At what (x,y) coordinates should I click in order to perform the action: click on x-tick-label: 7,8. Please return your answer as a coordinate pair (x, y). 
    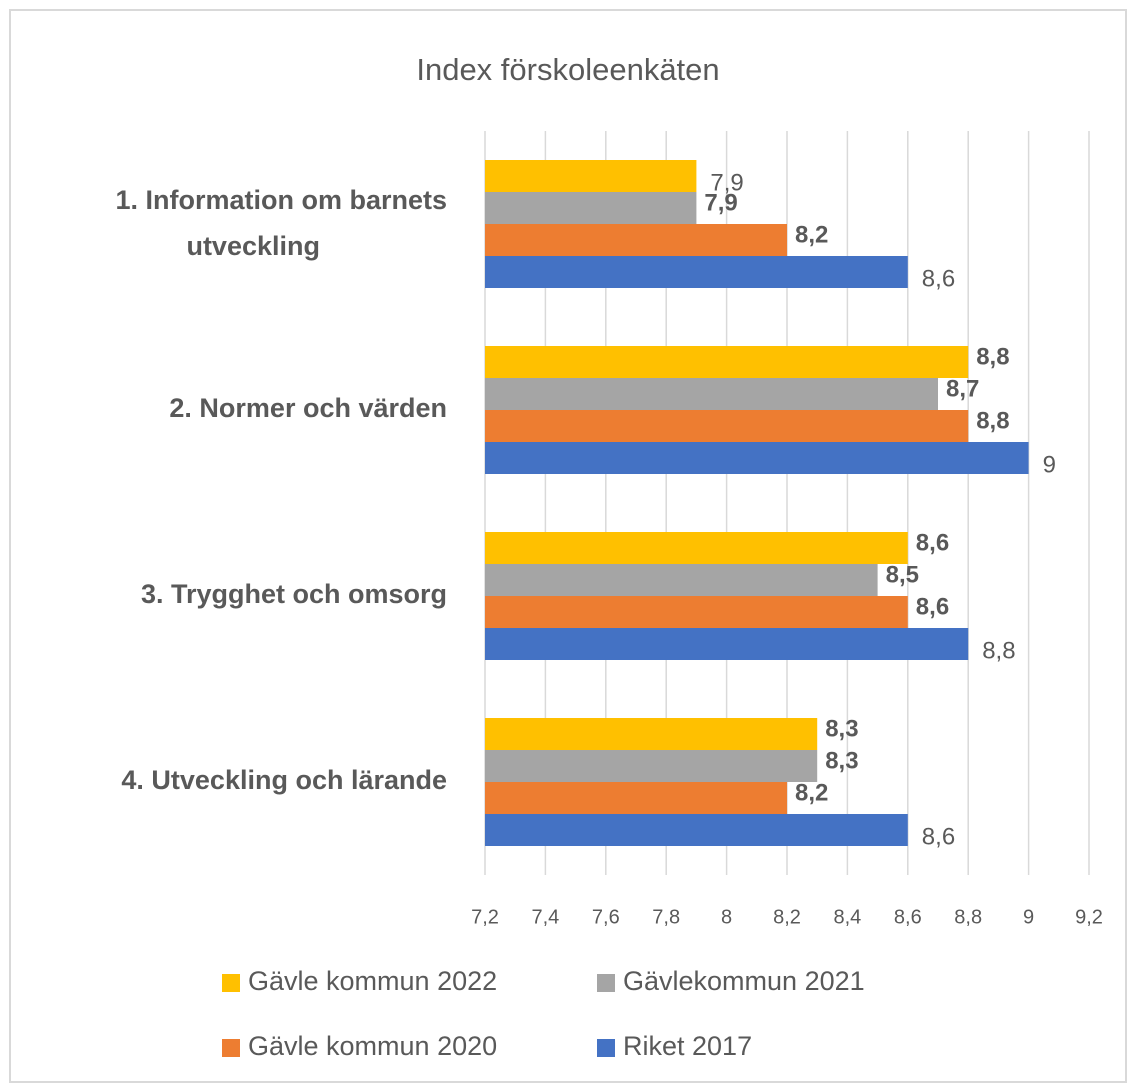
    Looking at the image, I should click on (666, 917).